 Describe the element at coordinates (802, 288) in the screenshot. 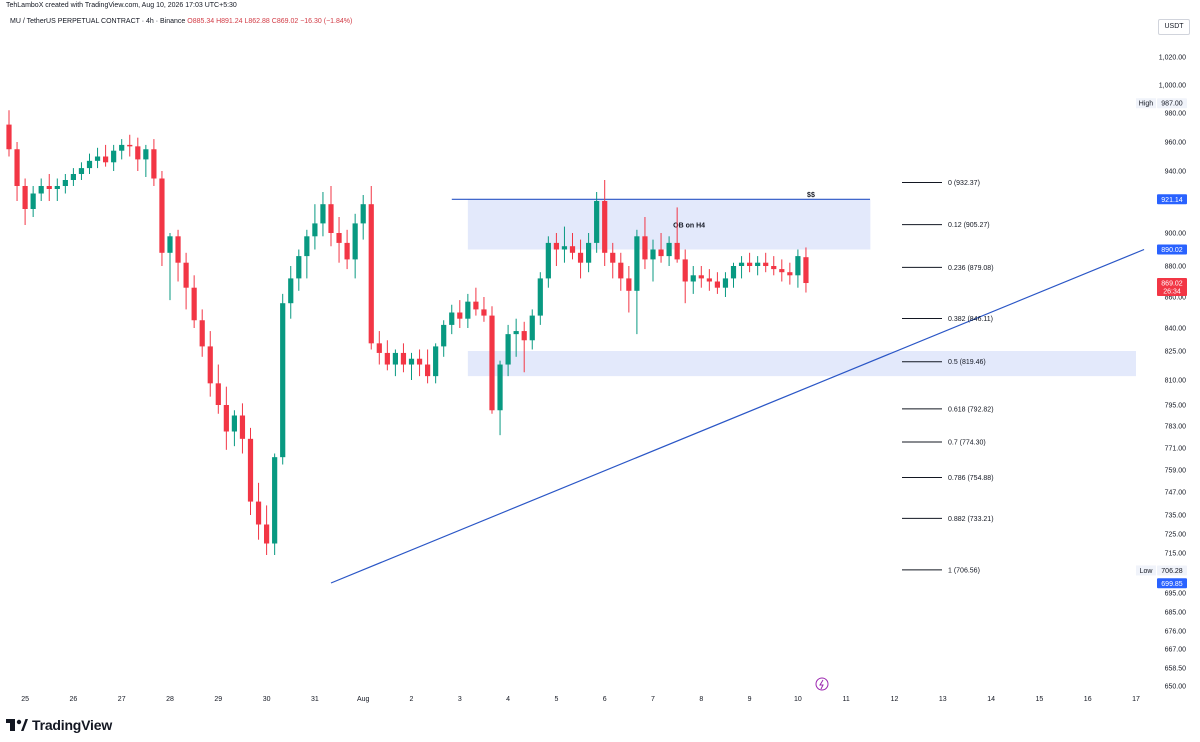

I see `zones-layer: OB on H4` at that location.